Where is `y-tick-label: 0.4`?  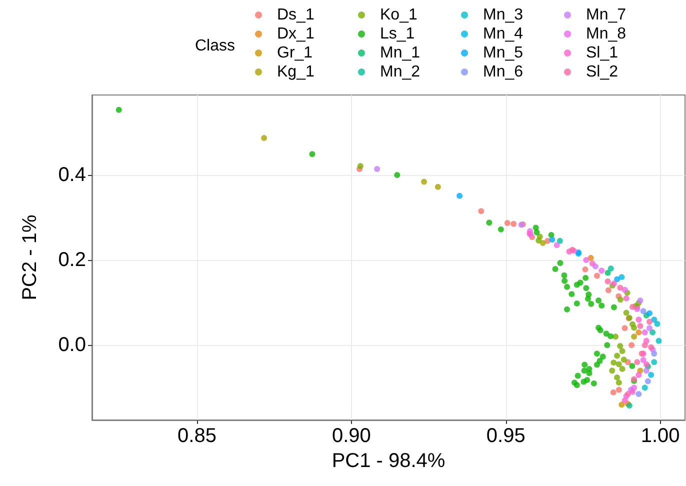 y-tick-label: 0.4 is located at coordinates (72, 175).